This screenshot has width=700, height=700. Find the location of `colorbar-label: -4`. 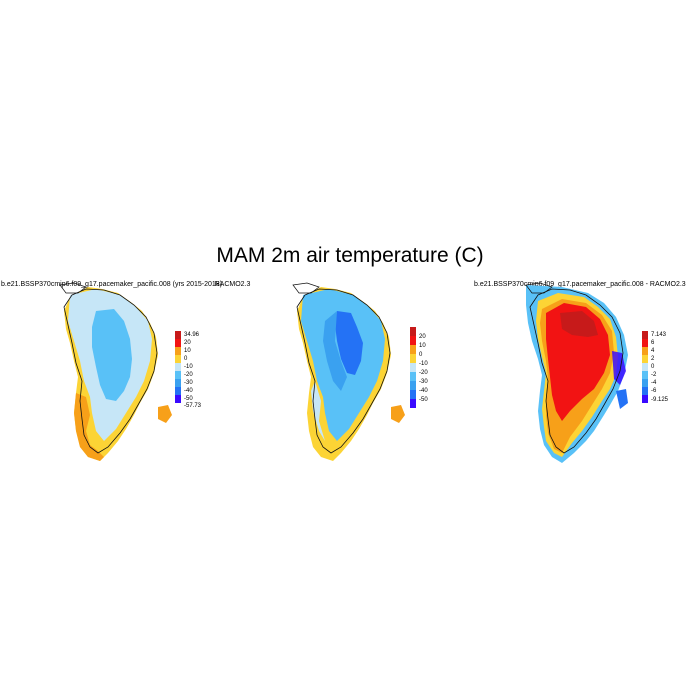

colorbar-label: -4 is located at coordinates (654, 383).